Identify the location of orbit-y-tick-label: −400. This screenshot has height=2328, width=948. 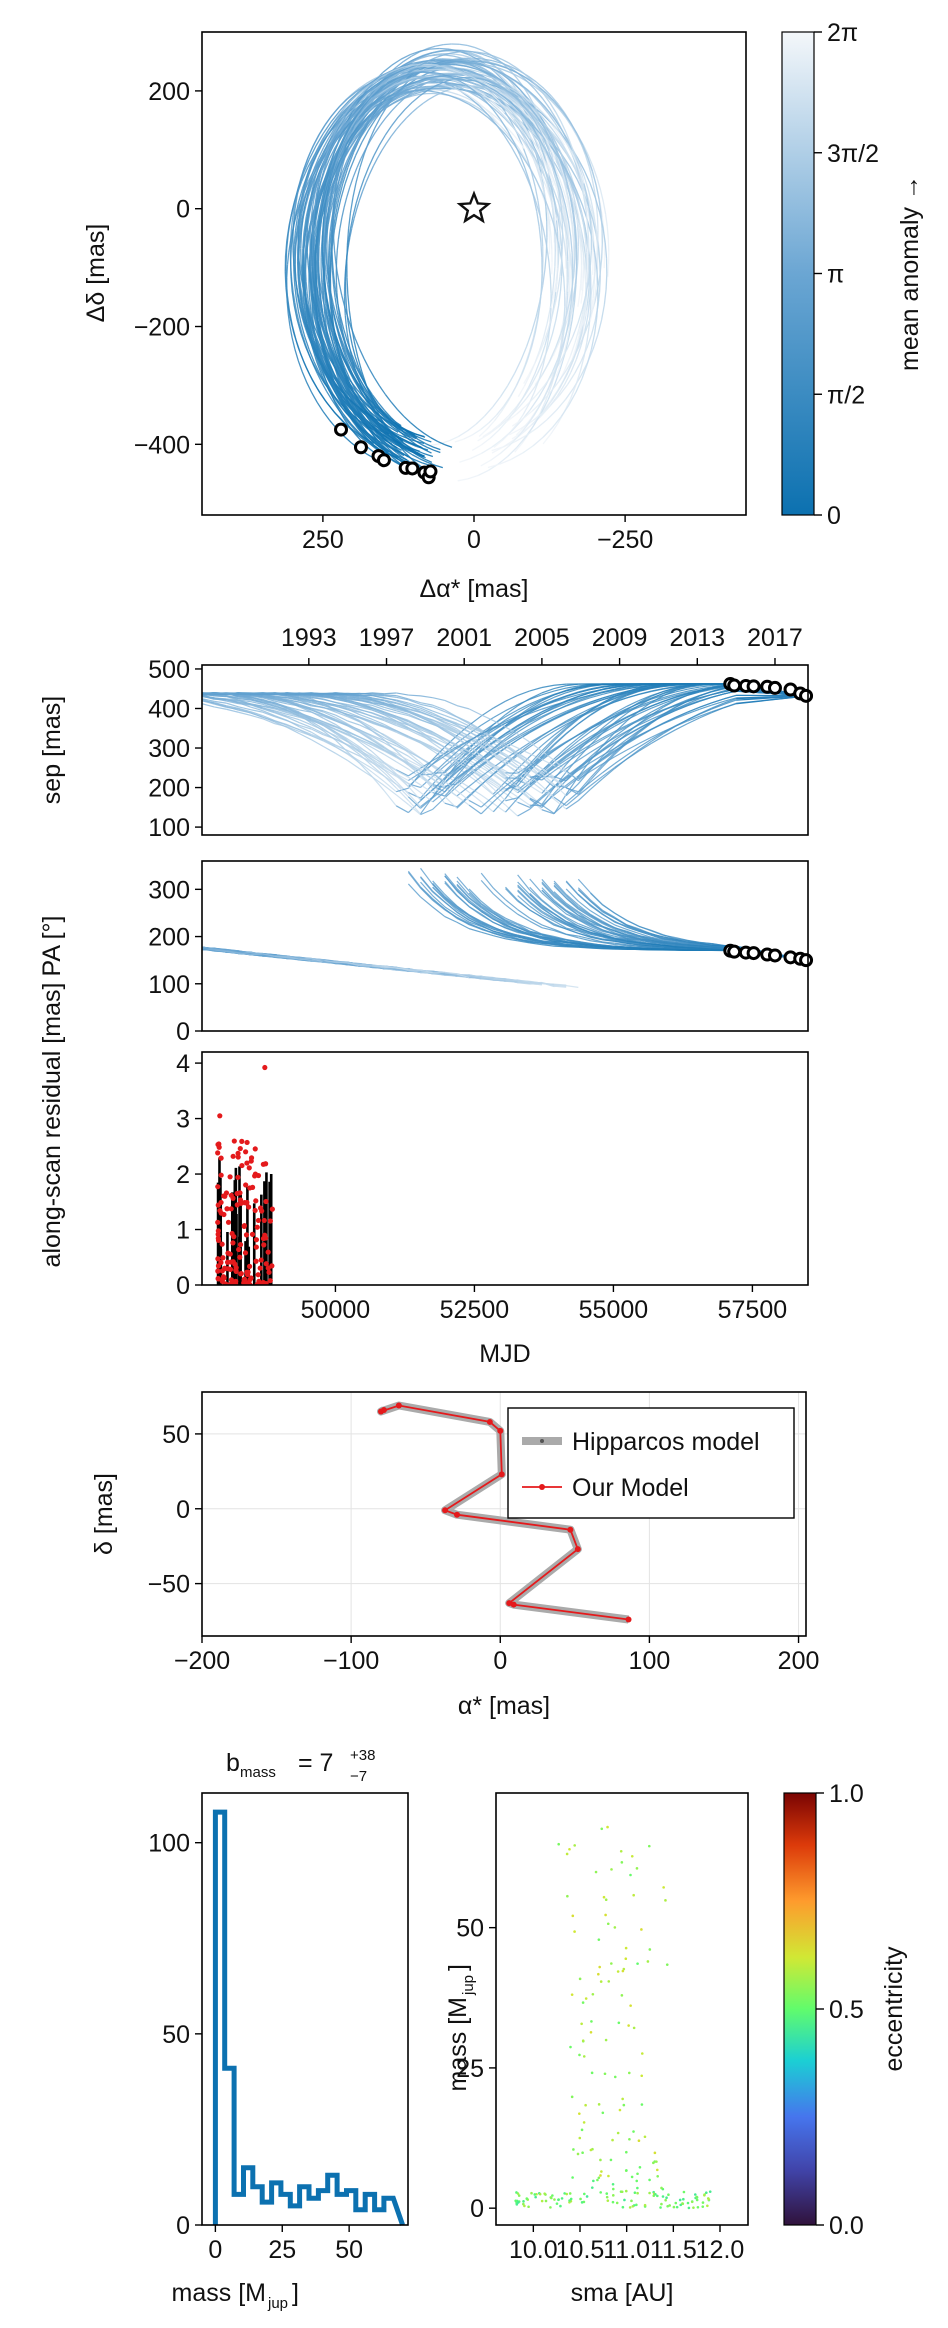
(162, 445).